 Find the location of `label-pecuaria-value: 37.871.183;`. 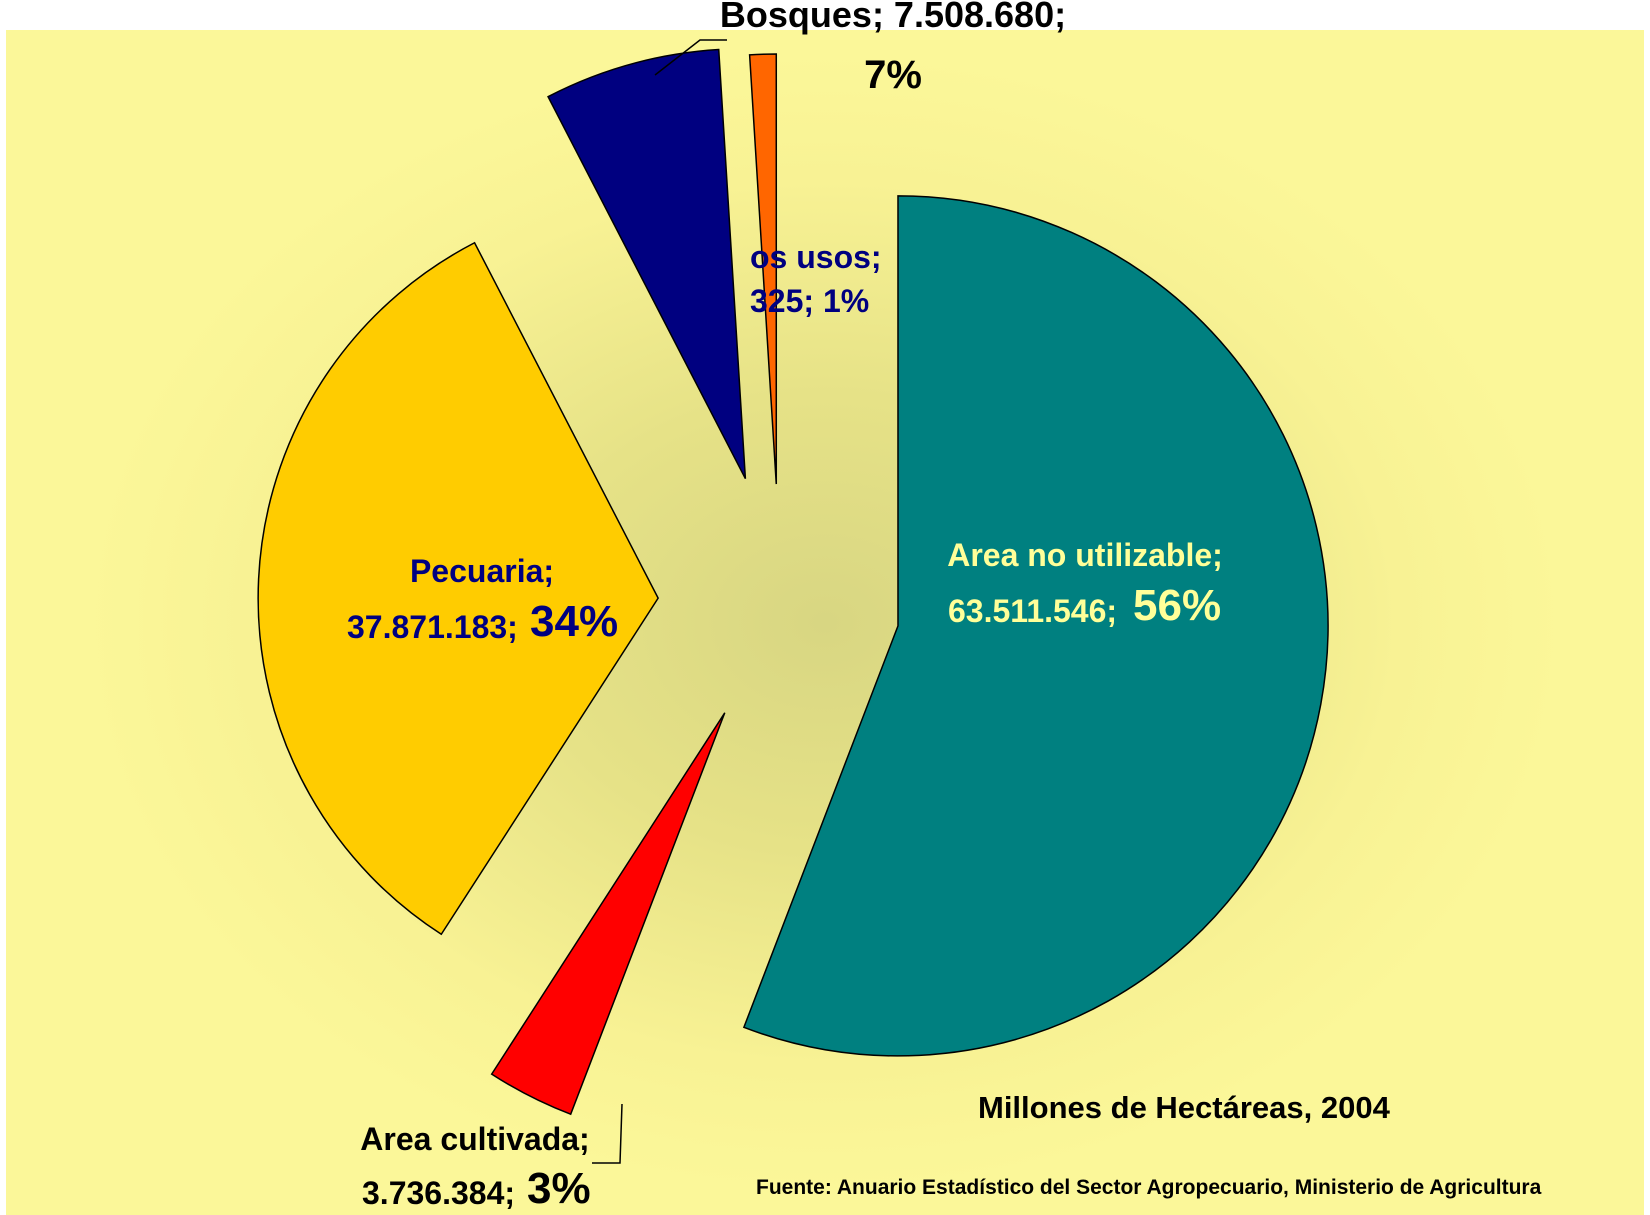

label-pecuaria-value: 37.871.183; is located at coordinates (432, 627).